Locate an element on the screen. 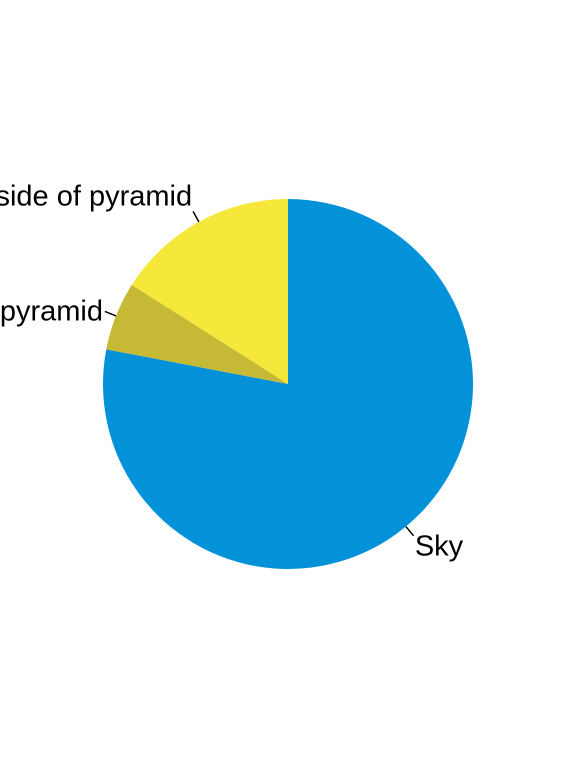 Image resolution: width=576 pixels, height=768 pixels. slice-label-1: Sky is located at coordinates (439, 546).